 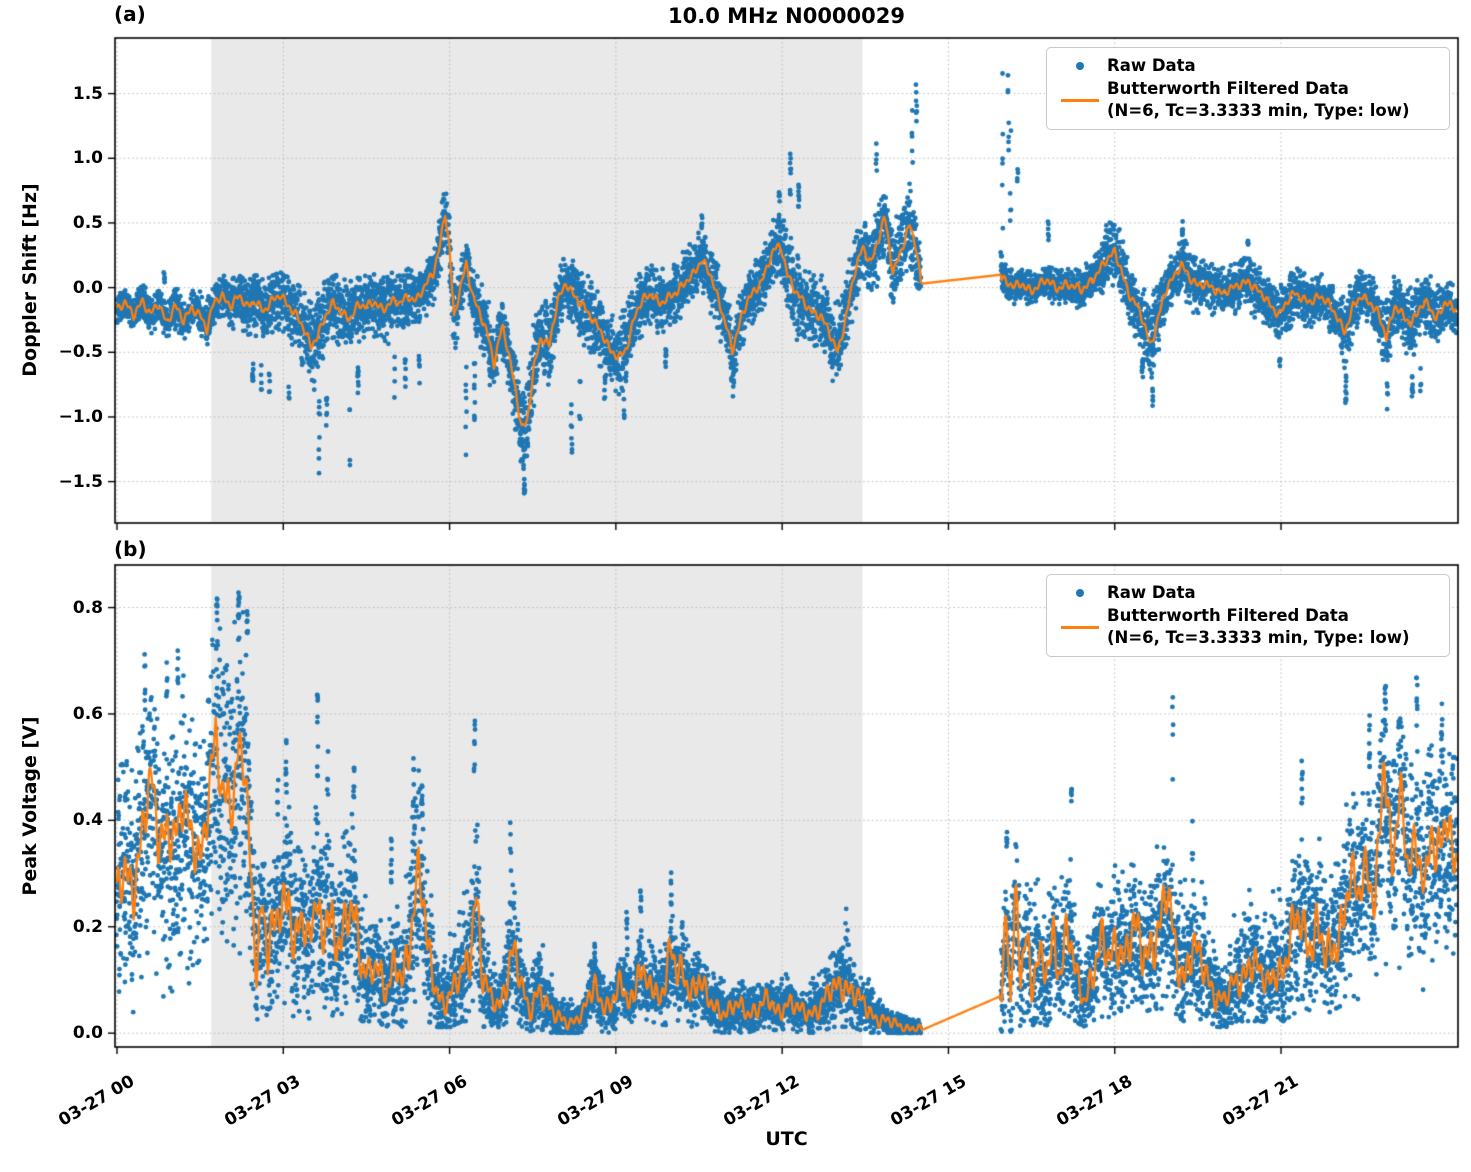 I want to click on y-tick-label: 0.8, so click(x=87, y=607).